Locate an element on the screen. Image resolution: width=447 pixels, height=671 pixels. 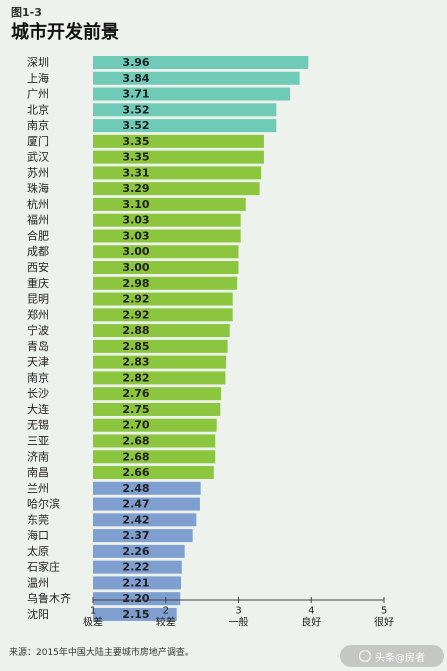
category-label: 太原 is located at coordinates (38, 551).